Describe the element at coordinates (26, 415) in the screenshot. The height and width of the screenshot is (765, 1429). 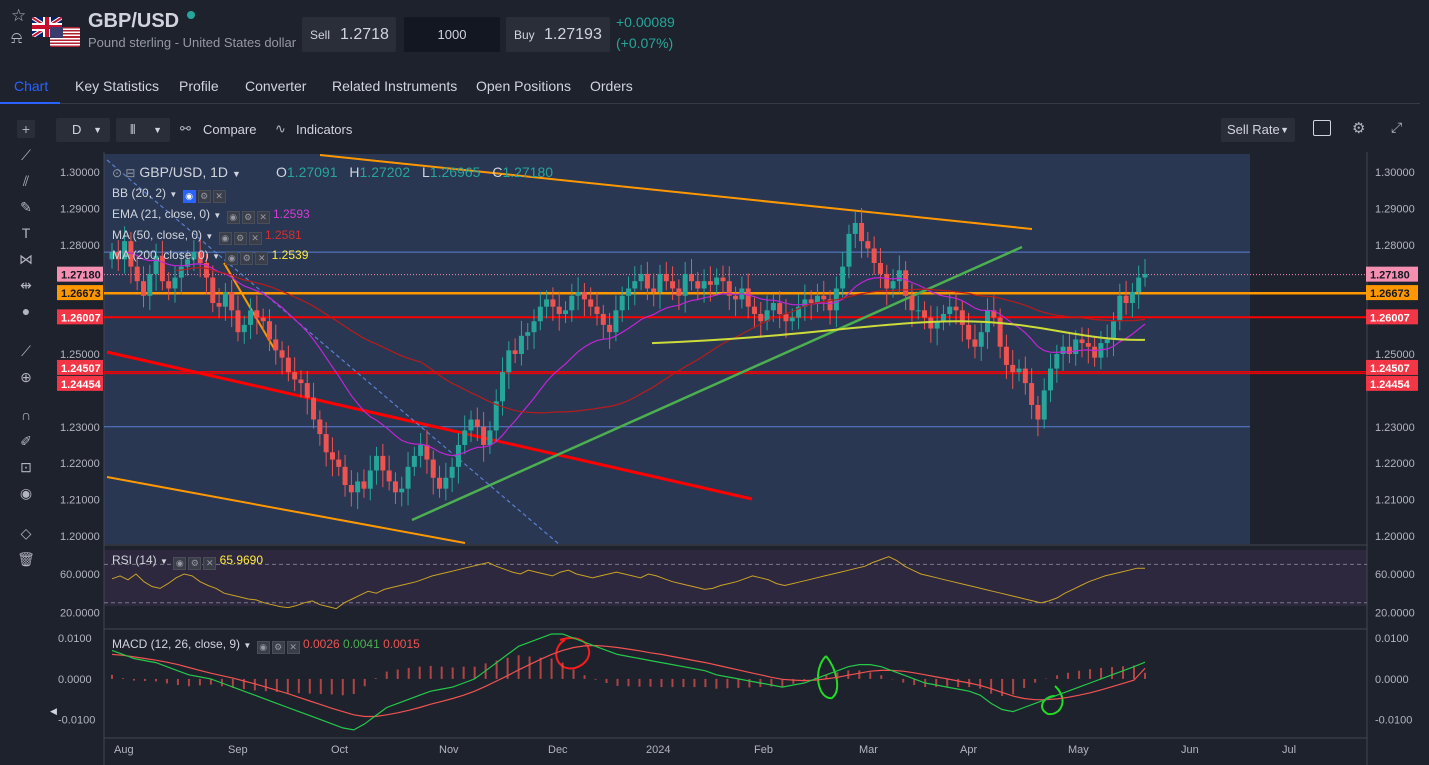
I see `magnet-icon: ∩` at that location.